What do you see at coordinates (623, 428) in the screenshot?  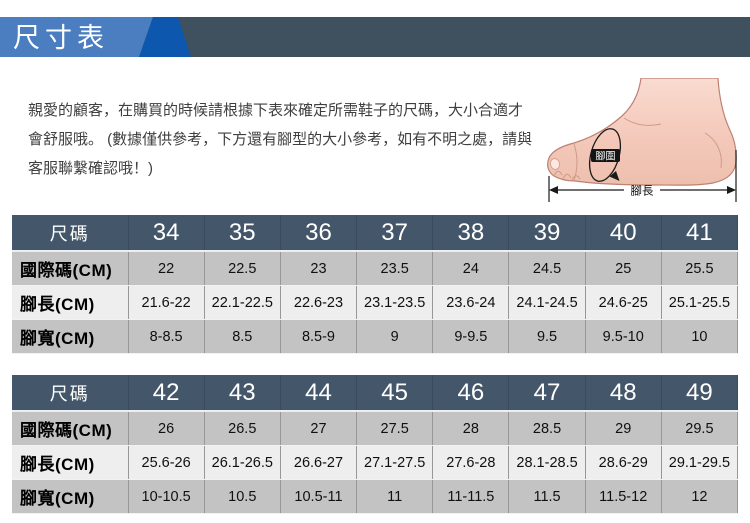 I see `cell-value: 29` at bounding box center [623, 428].